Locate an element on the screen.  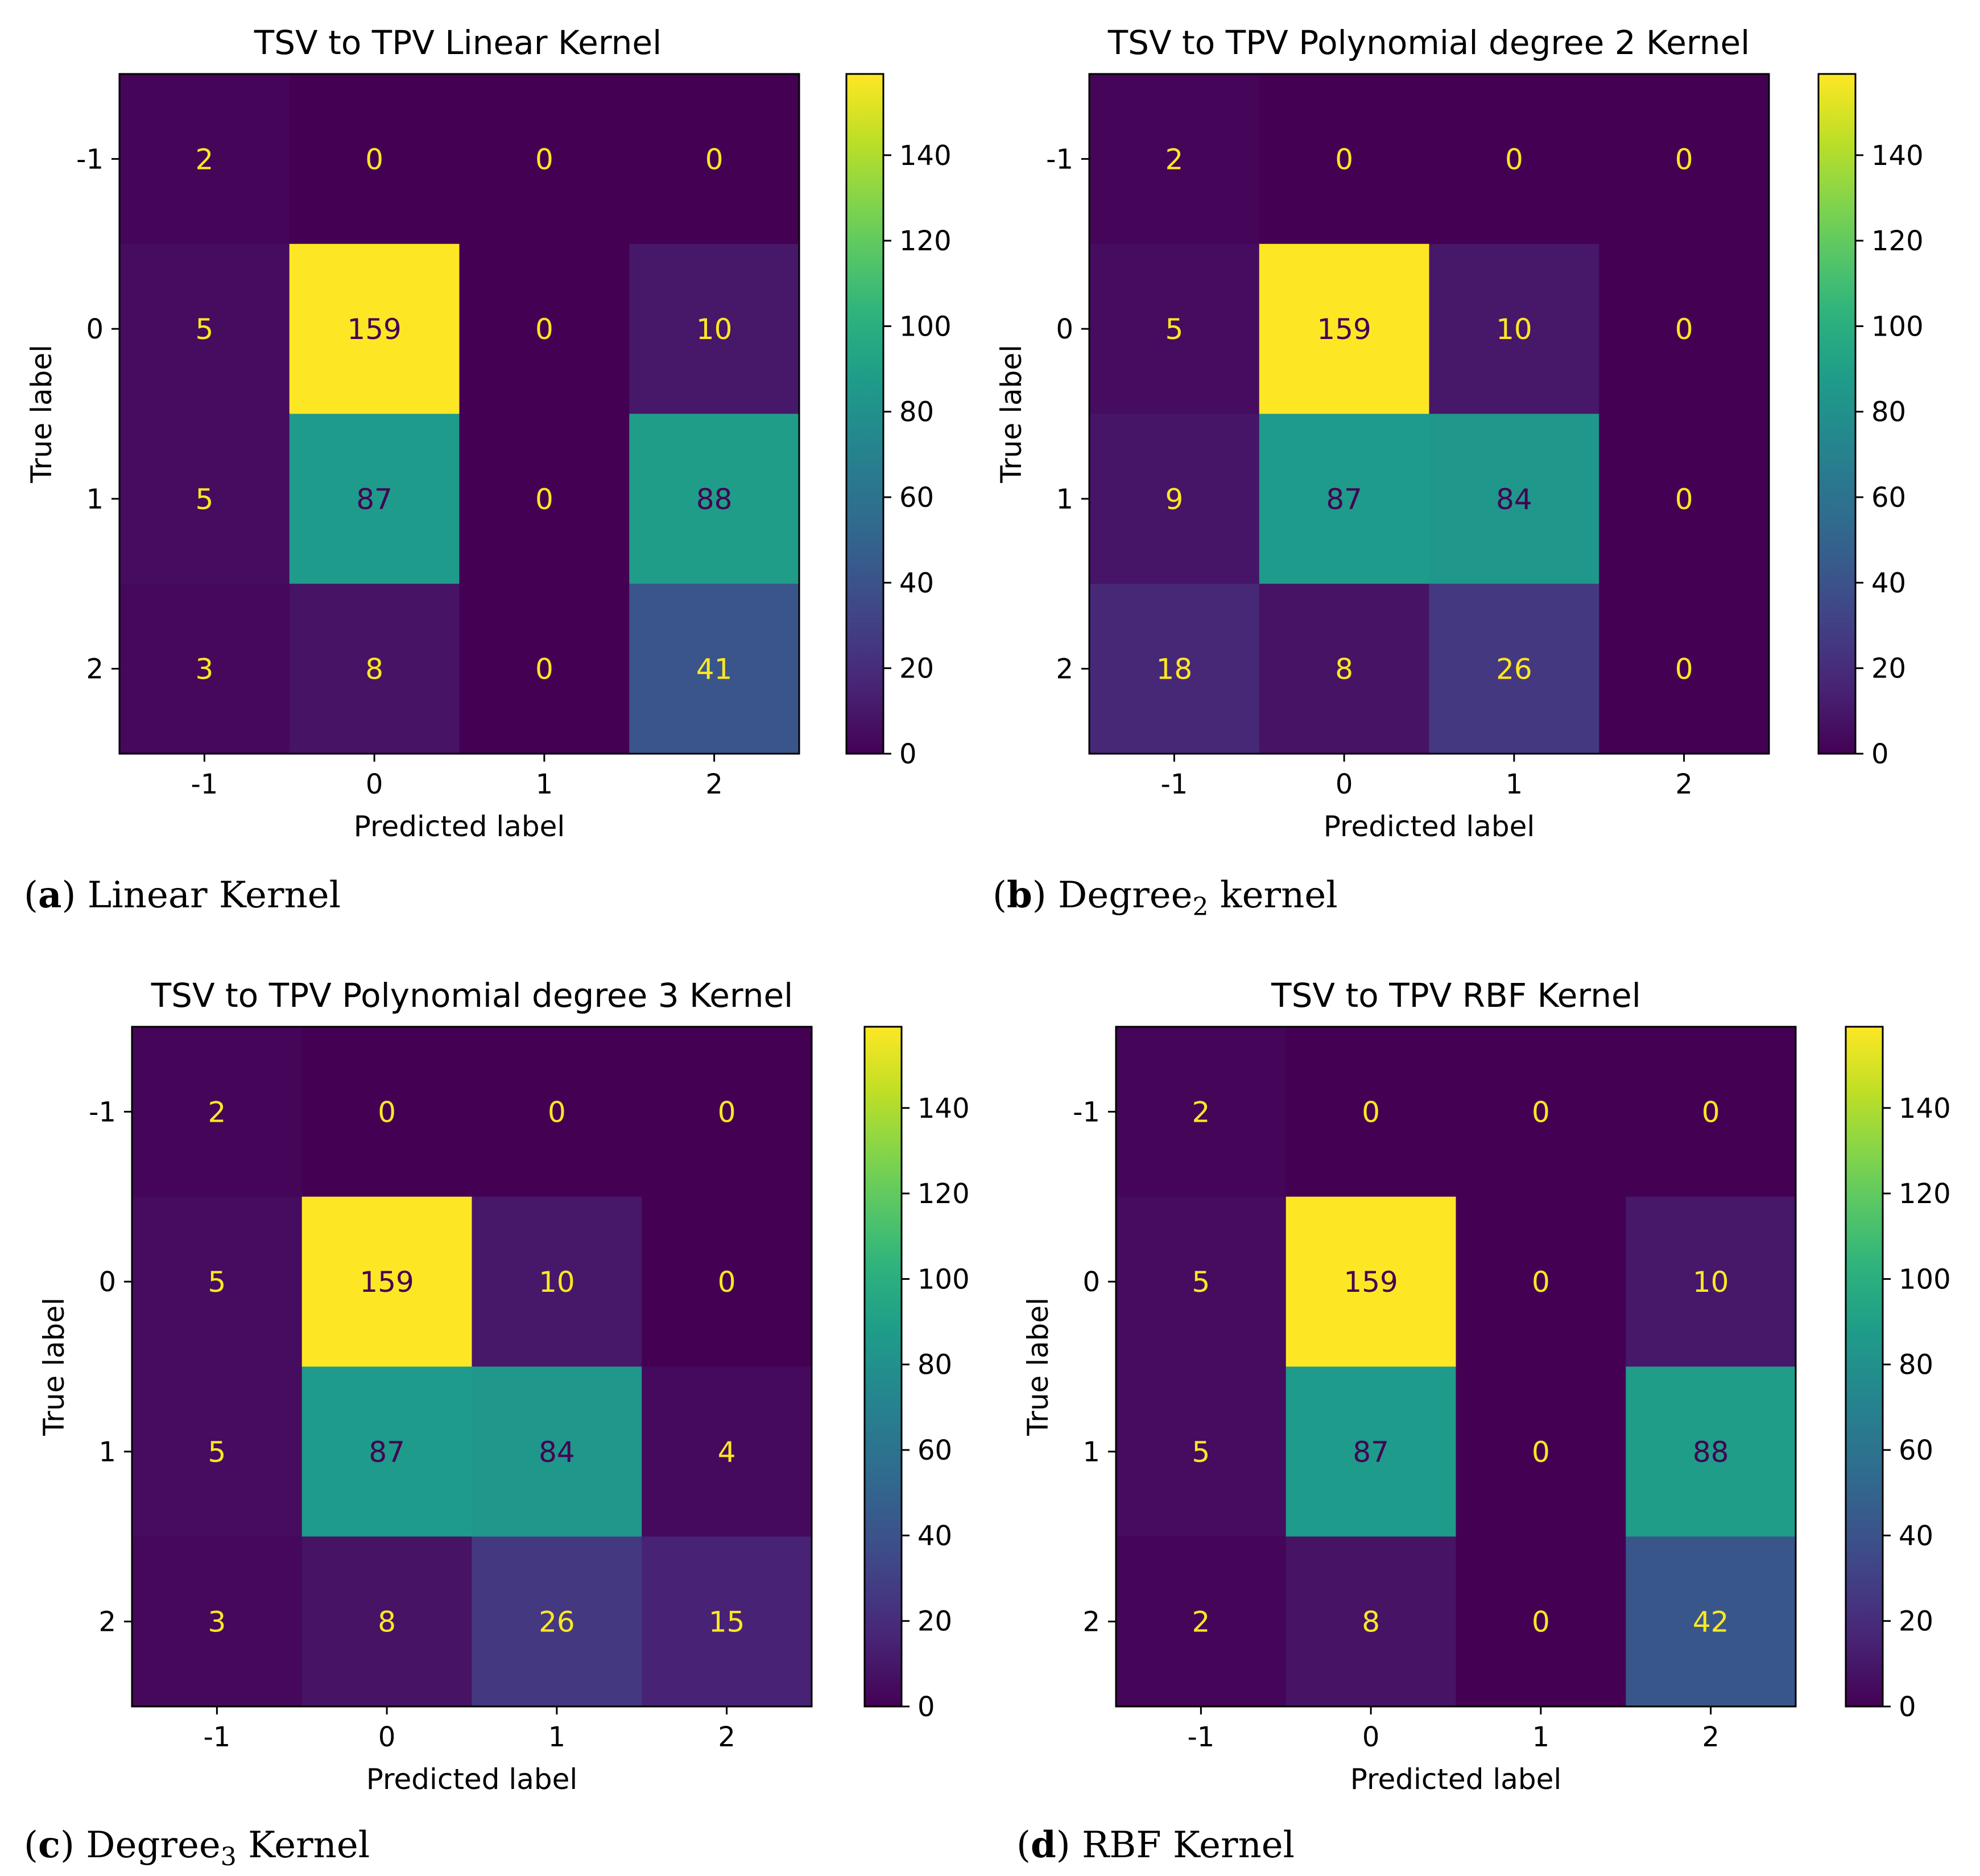
cell-value-label: 18 is located at coordinates (1174, 669).